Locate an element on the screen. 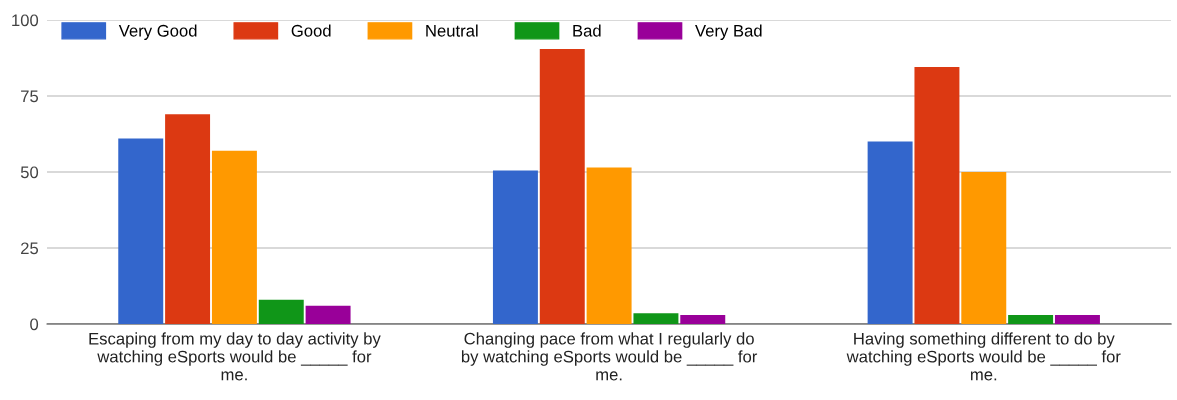  legend-label: Bad is located at coordinates (587, 30).